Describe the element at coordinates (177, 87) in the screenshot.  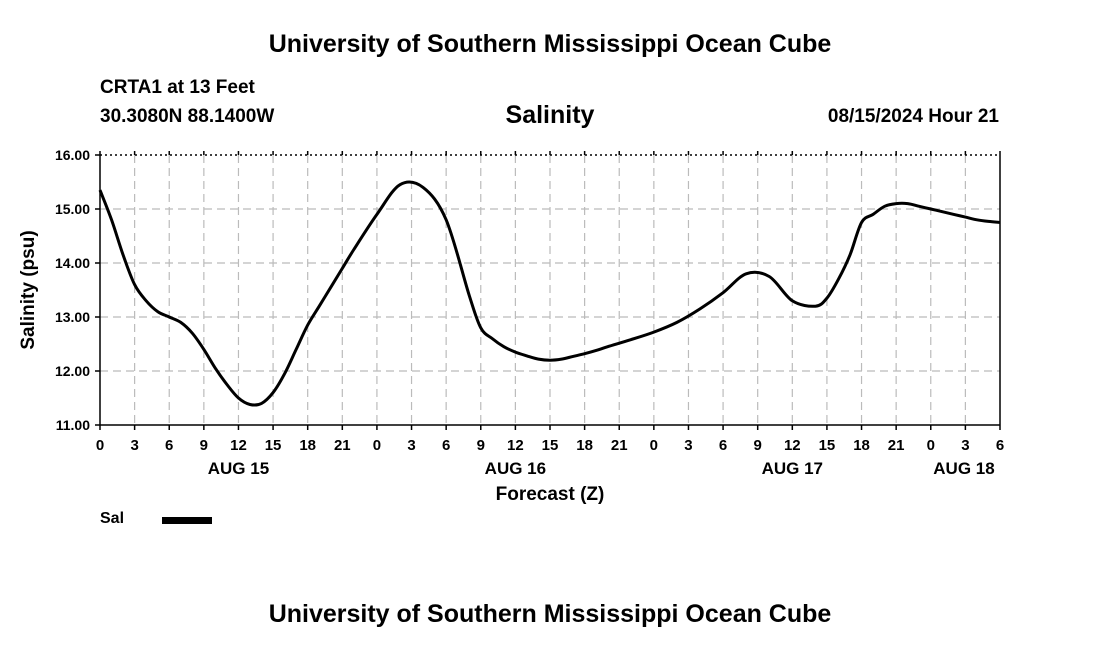
I see `station-label: CRTA1 at 13 Feet` at that location.